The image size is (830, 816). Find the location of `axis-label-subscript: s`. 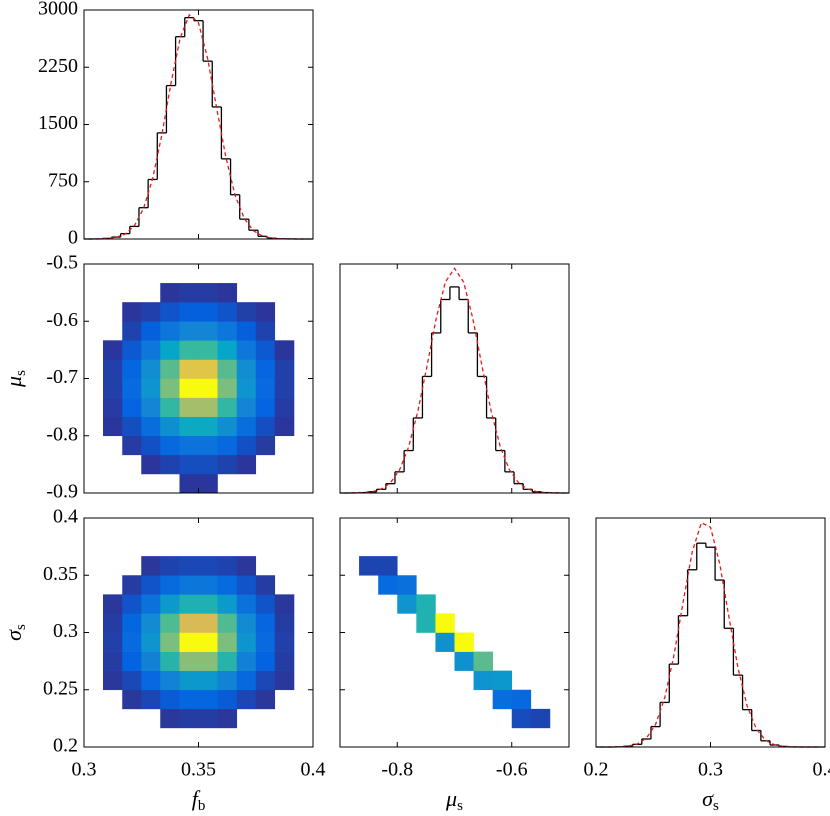

axis-label-subscript: s is located at coordinates (21, 627).